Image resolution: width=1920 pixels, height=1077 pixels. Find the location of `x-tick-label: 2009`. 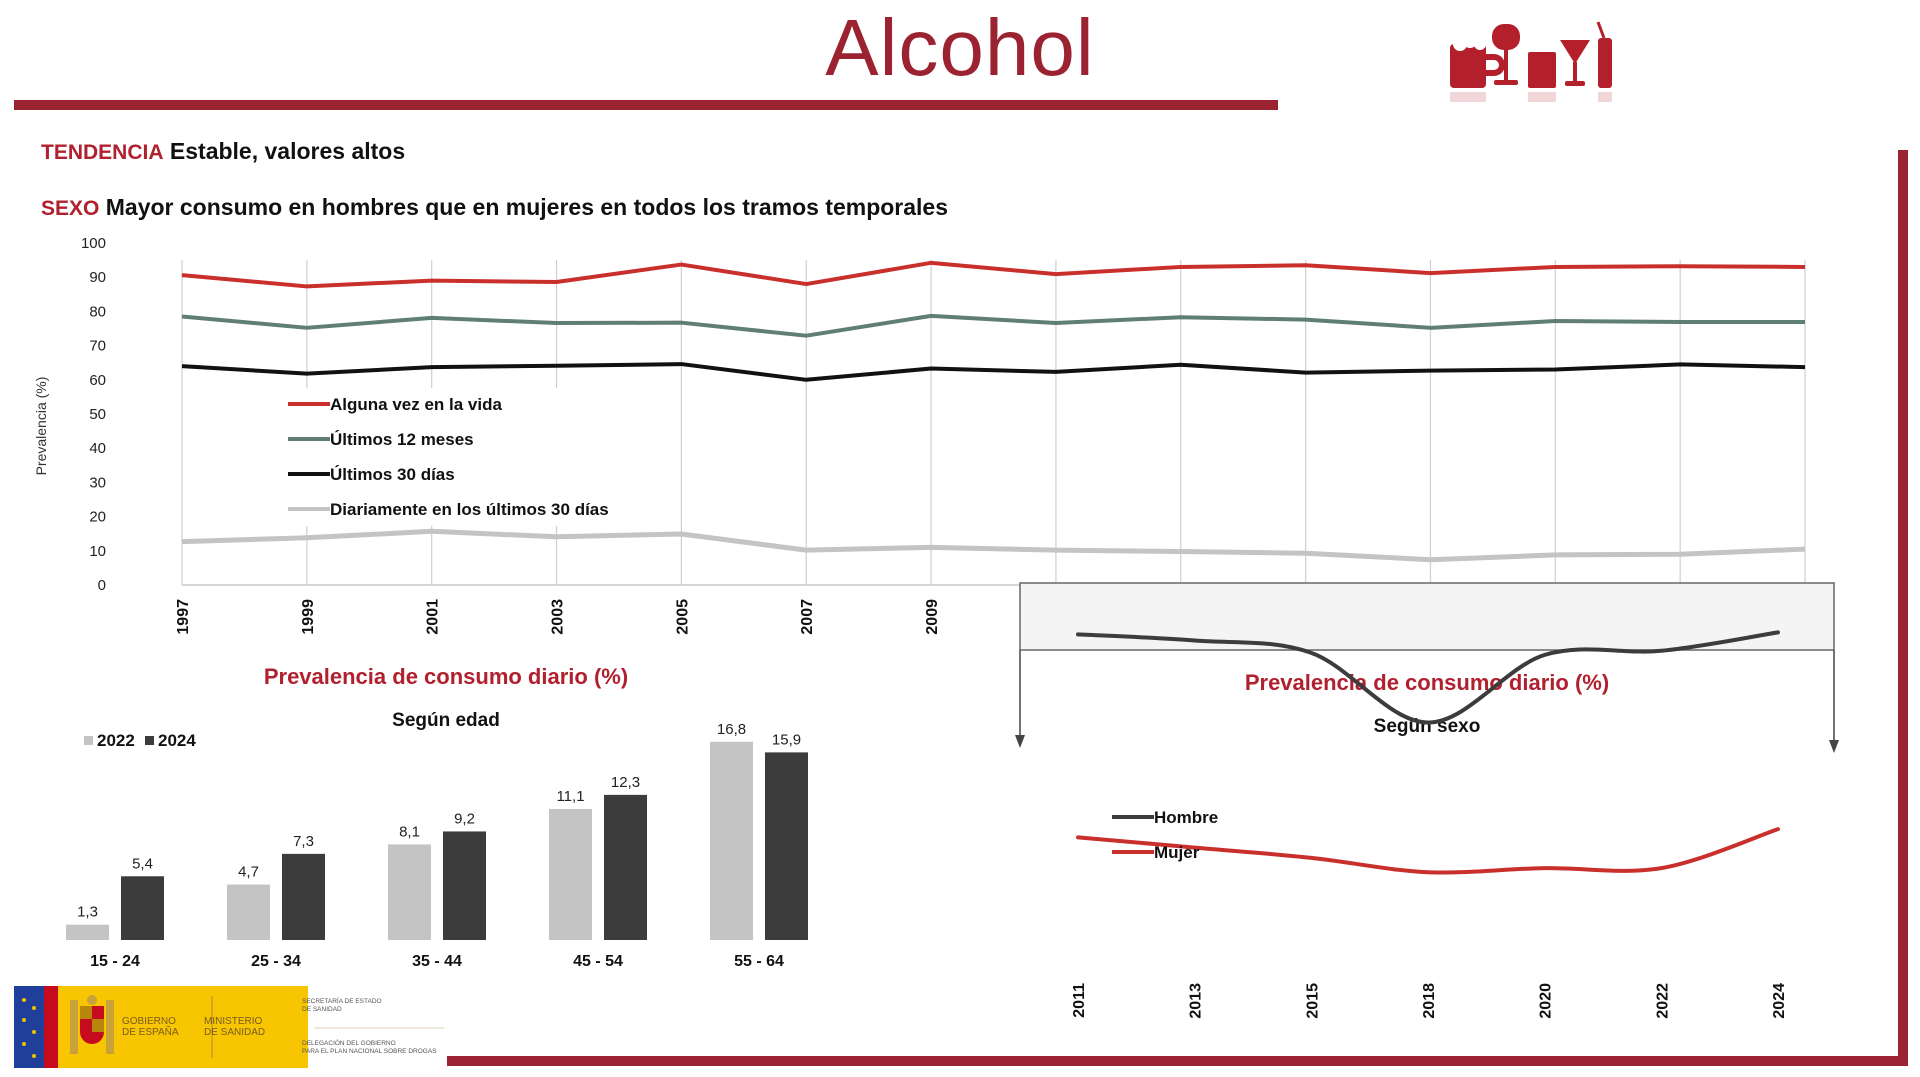

x-tick-label: 2009 is located at coordinates (932, 617).